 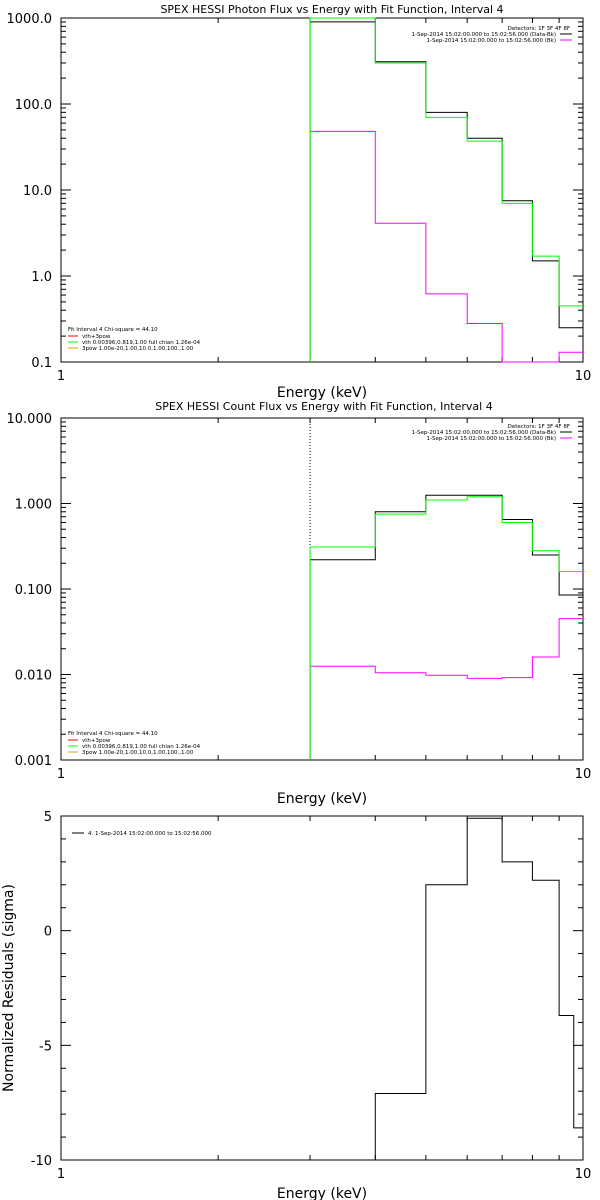 What do you see at coordinates (41, 277) in the screenshot?
I see `photon-flux-y-tick-label: 1.0` at bounding box center [41, 277].